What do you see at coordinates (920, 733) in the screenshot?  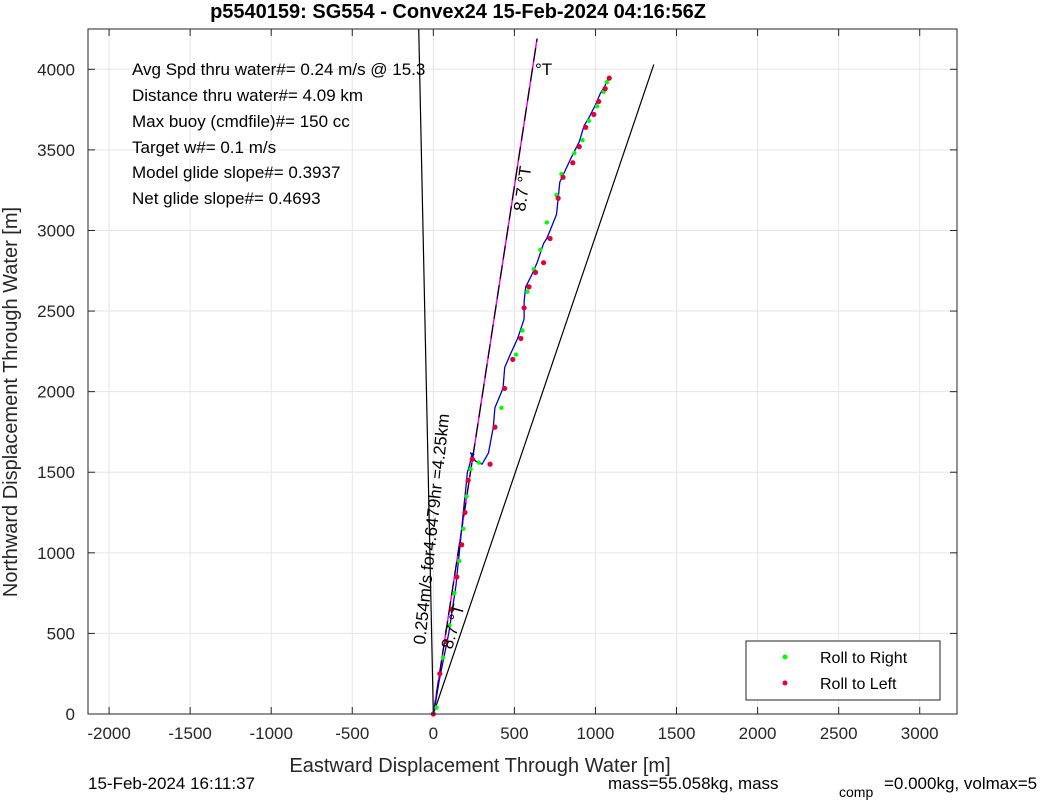 I see `x-tick-label: 3000` at bounding box center [920, 733].